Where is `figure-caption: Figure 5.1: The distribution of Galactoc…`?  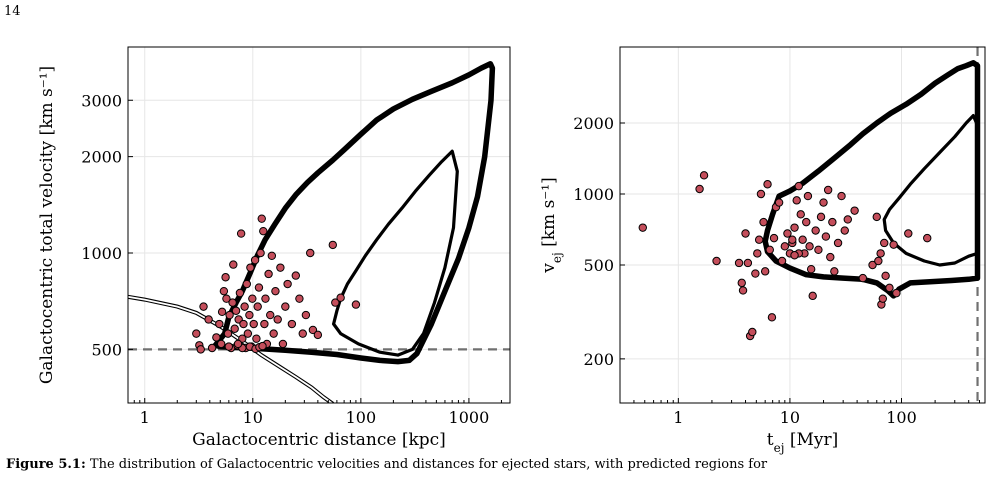 figure-caption: Figure 5.1: The distribution of Galactoc… is located at coordinates (505, 464).